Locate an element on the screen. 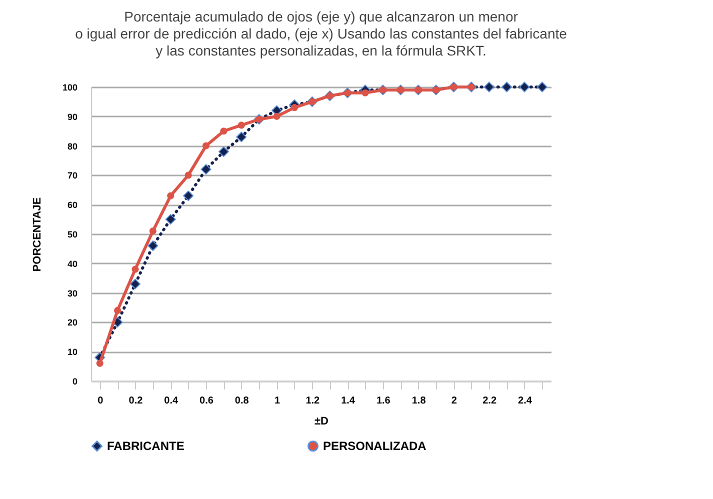  y-axis-title: PORCENTAJE is located at coordinates (37, 234).